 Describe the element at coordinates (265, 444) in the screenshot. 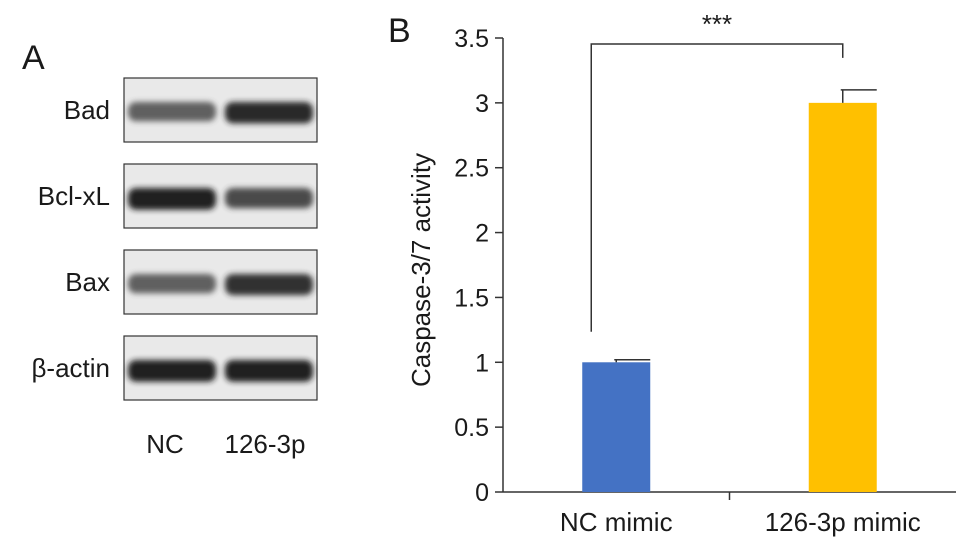

I see `lane-label-126-3p: 126-3p` at that location.